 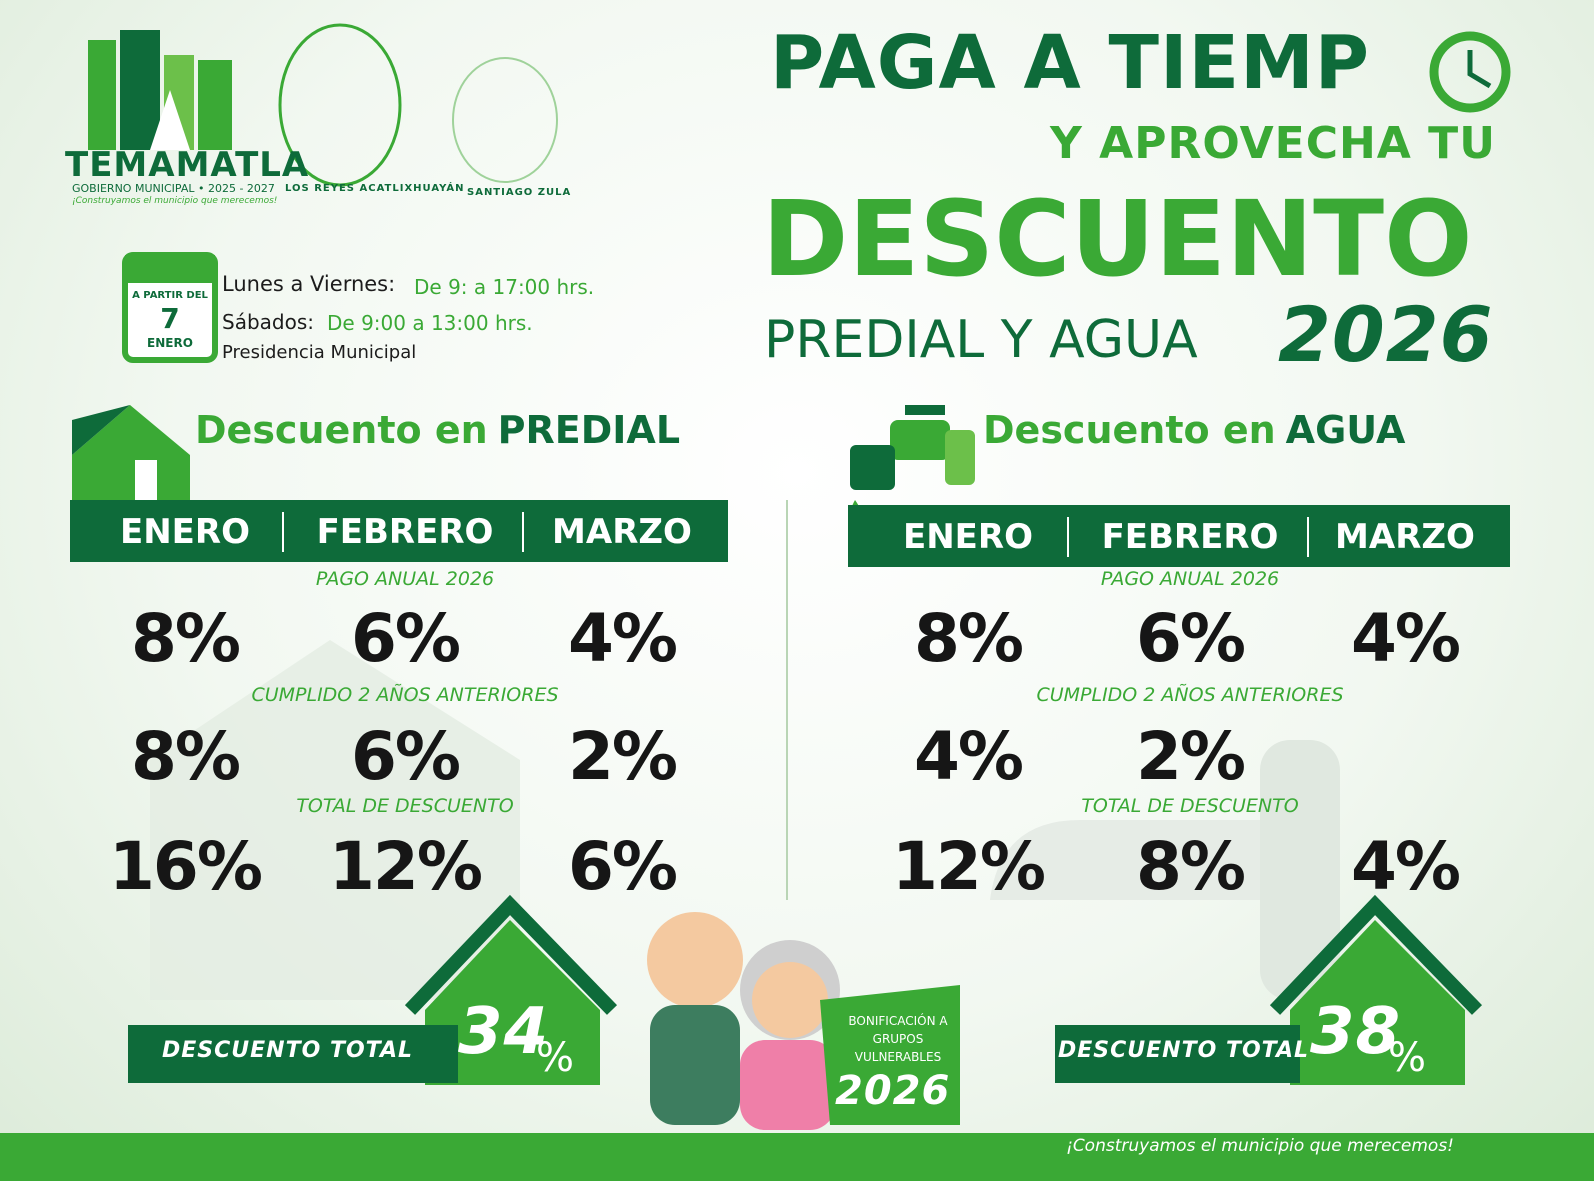 I want to click on headline-2: Y APROVECHA TU, so click(x=1273, y=143).